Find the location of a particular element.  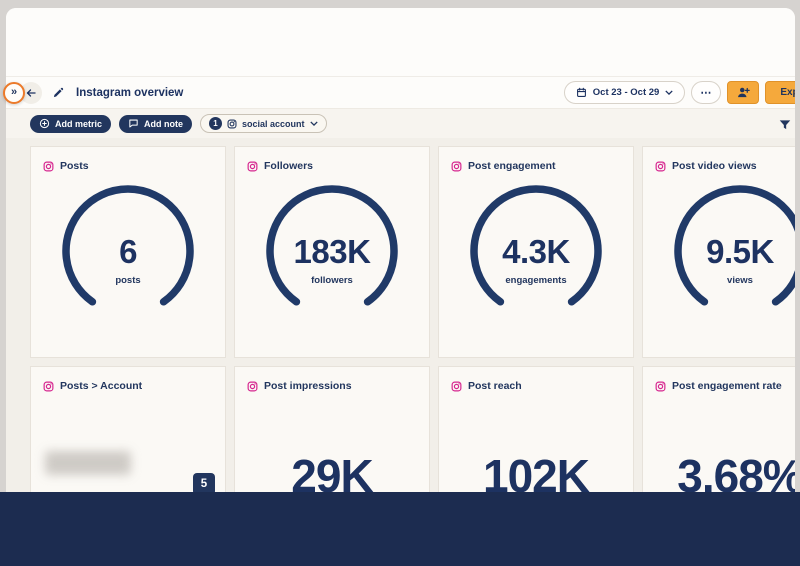

more-options-button: ⋯ is located at coordinates (706, 92).